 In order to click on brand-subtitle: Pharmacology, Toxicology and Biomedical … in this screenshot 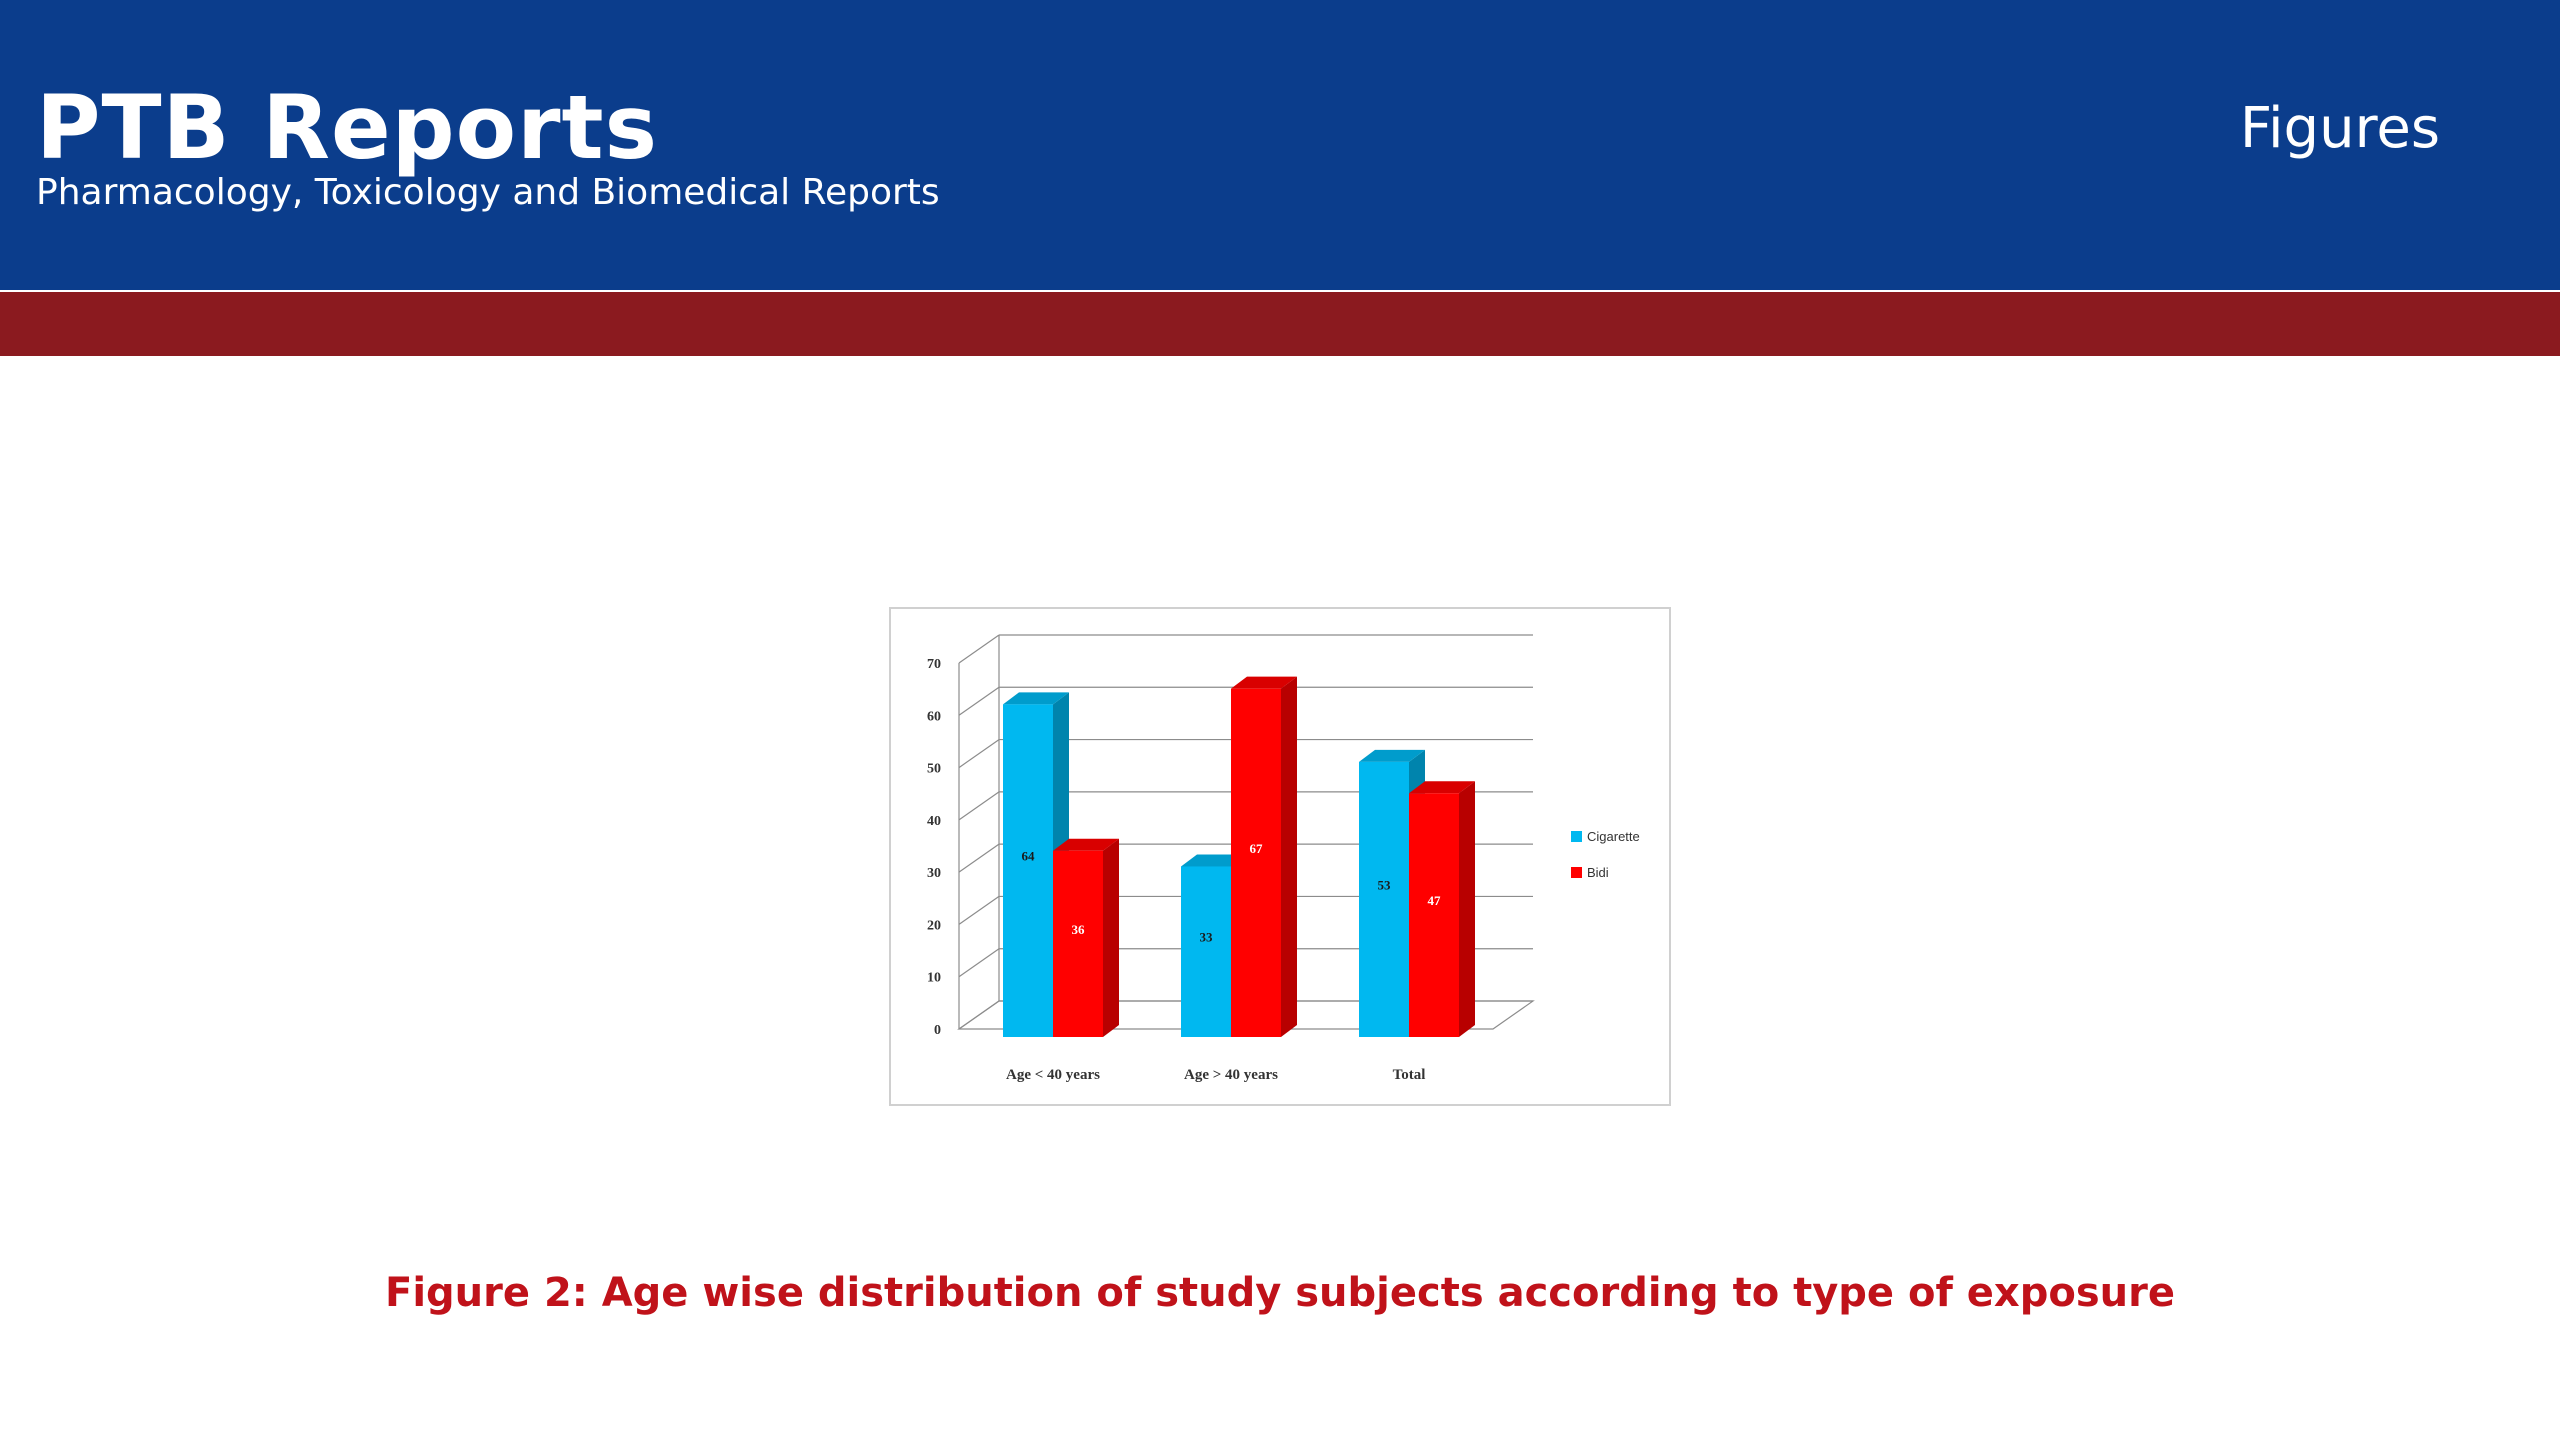, I will do `click(488, 192)`.